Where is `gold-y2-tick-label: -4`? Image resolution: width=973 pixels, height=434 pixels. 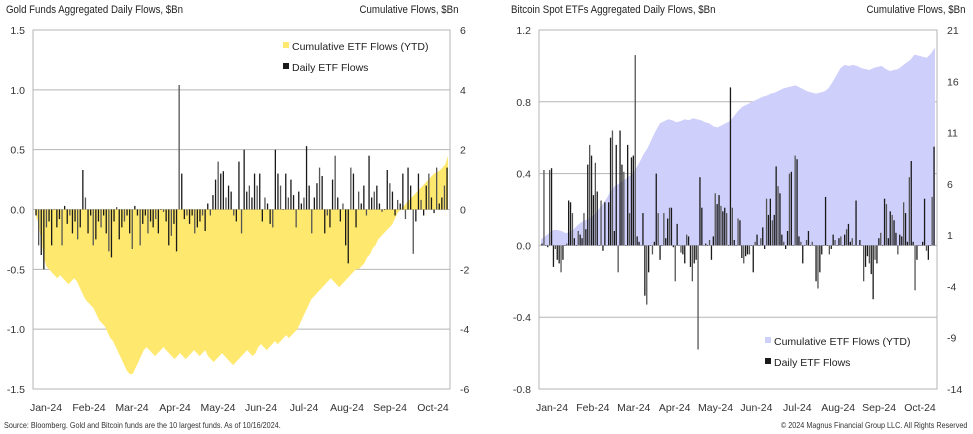 gold-y2-tick-label: -4 is located at coordinates (464, 330).